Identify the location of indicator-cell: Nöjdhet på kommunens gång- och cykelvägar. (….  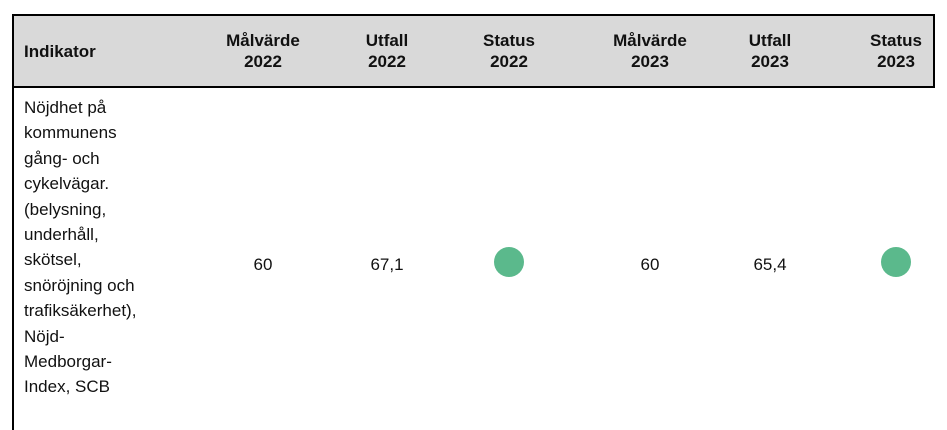
(80, 247).